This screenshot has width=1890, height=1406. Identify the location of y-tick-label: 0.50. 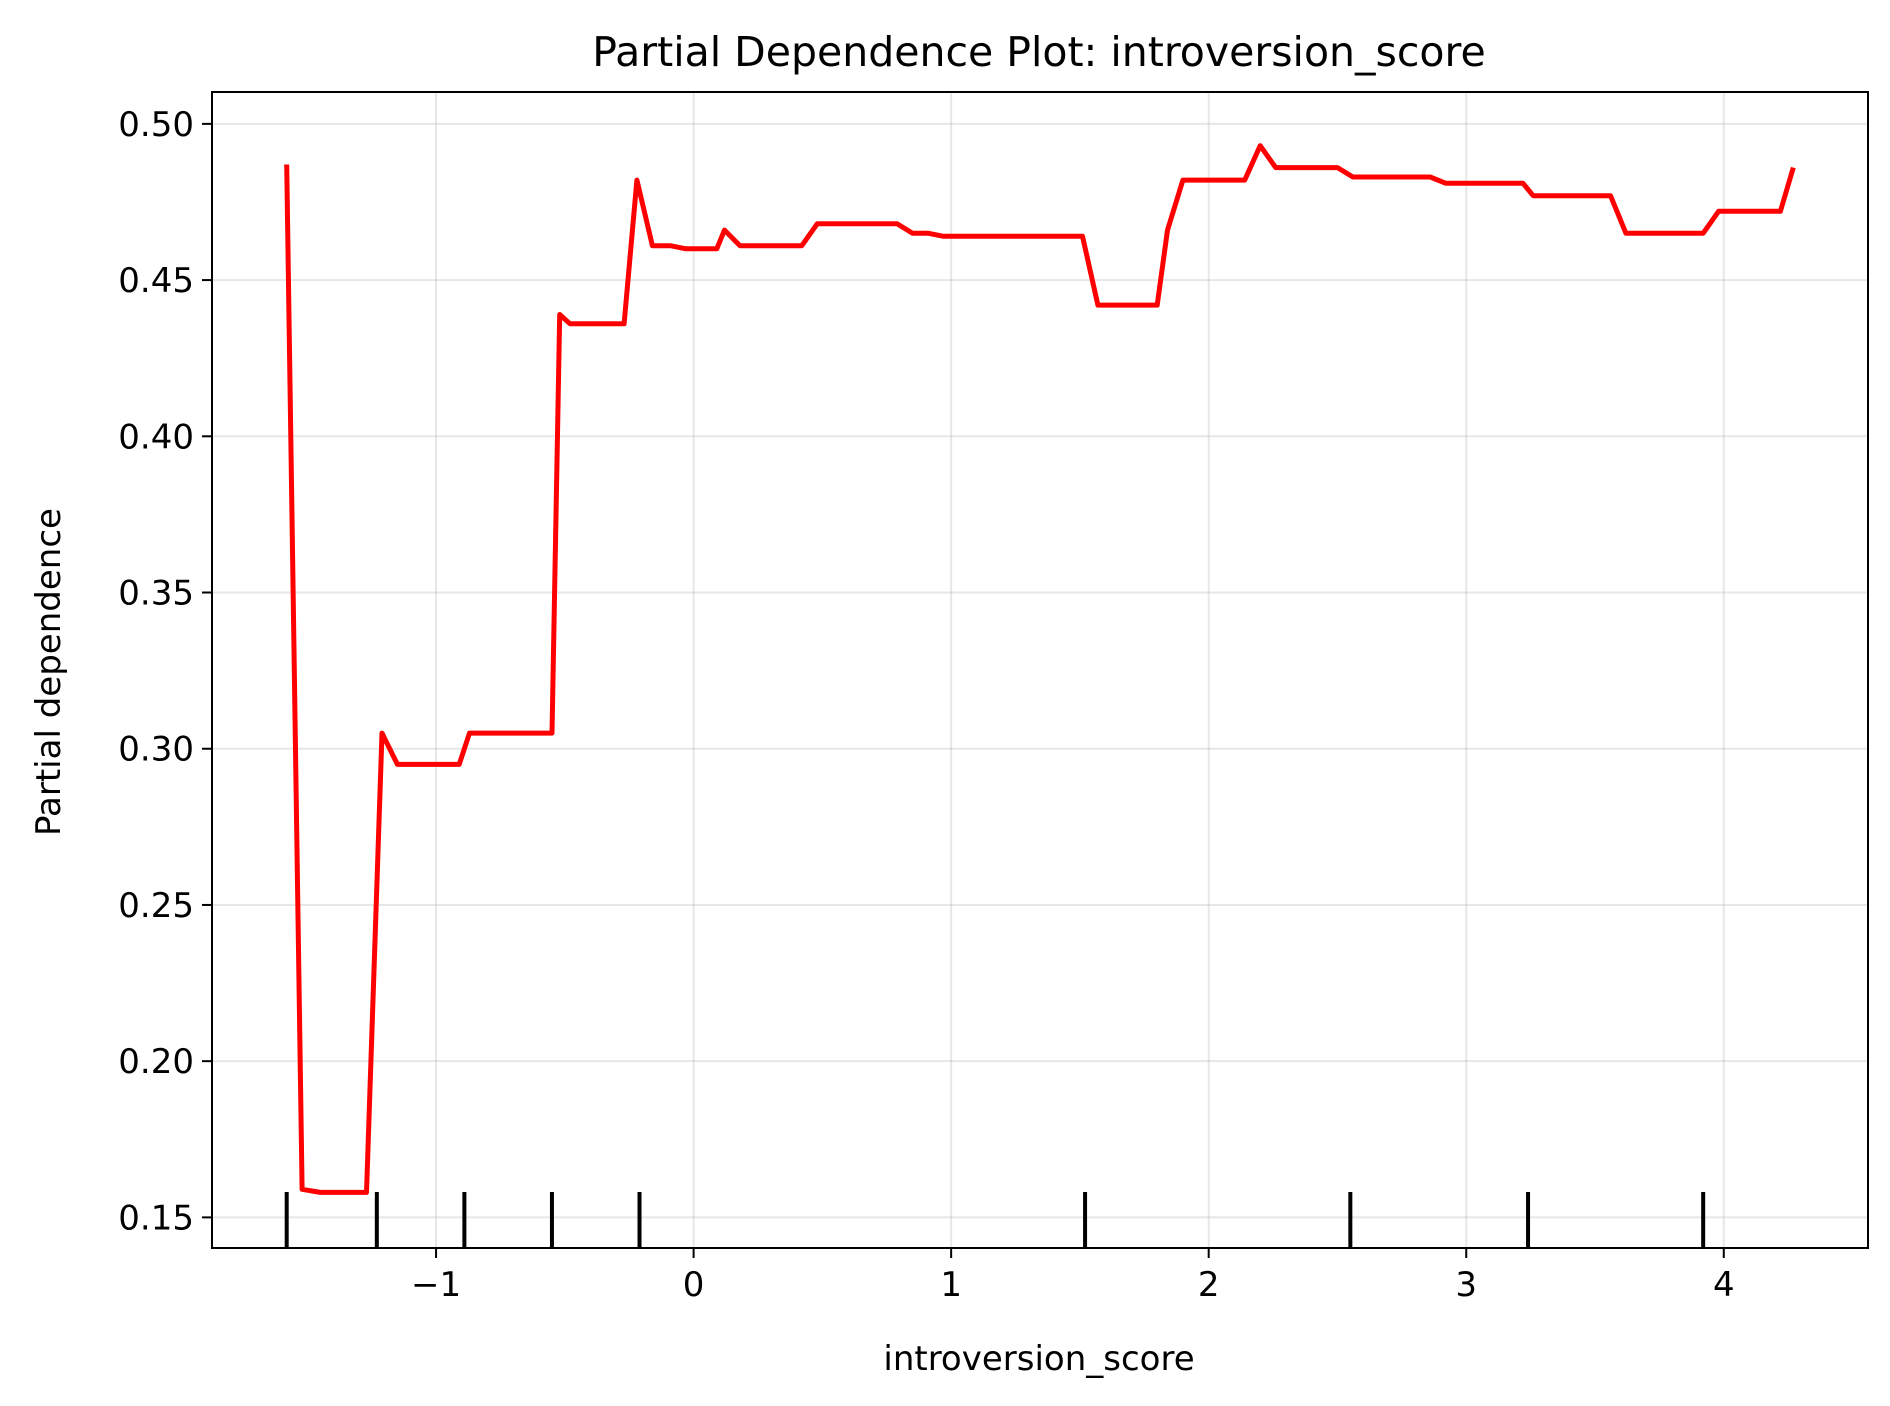
(156, 125).